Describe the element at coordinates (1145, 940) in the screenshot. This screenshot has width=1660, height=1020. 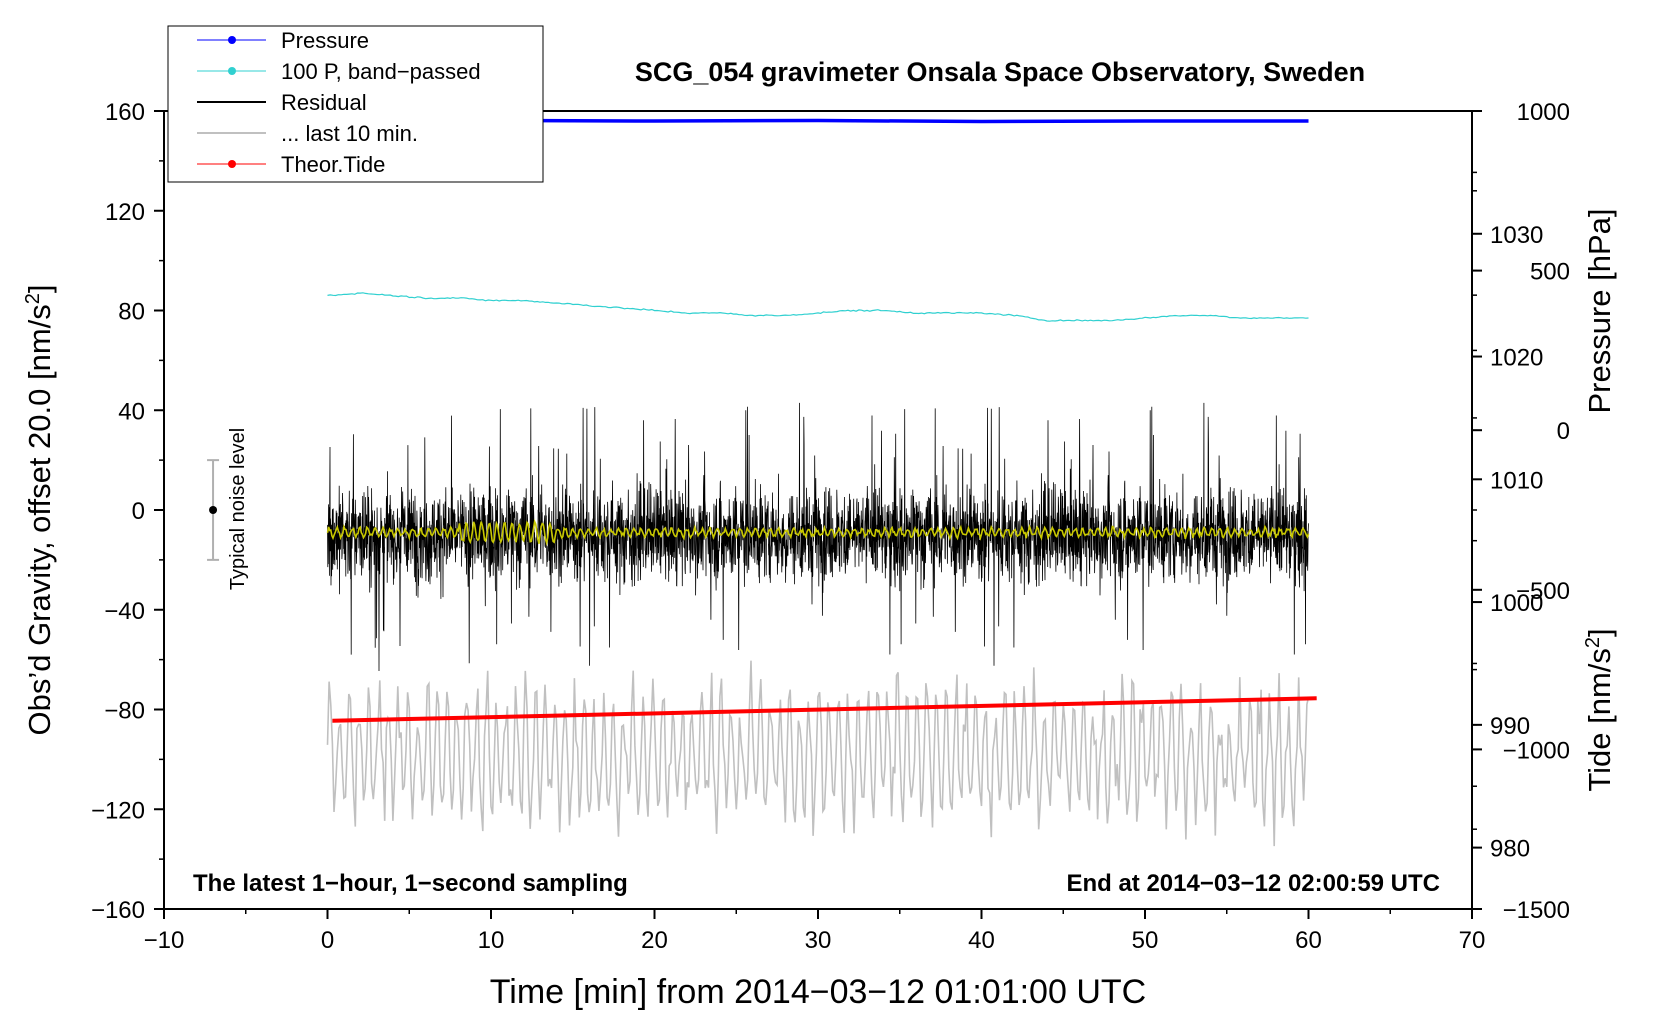
I see `x-tick-label: 50` at that location.